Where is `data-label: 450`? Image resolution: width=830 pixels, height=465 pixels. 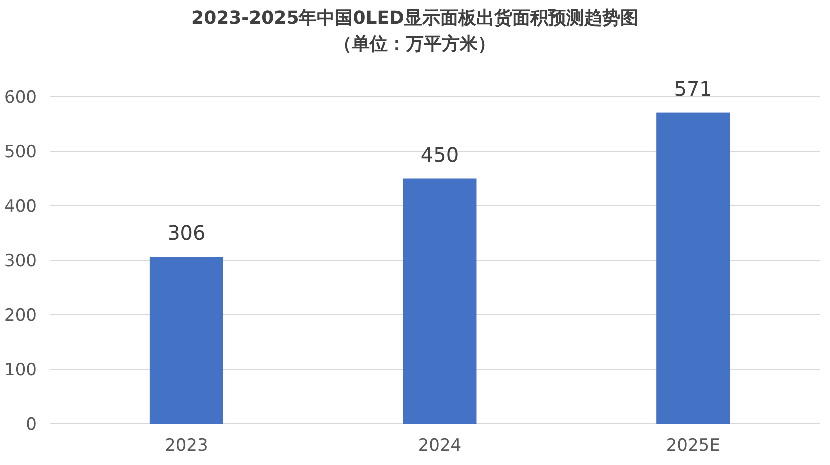
data-label: 450 is located at coordinates (440, 154).